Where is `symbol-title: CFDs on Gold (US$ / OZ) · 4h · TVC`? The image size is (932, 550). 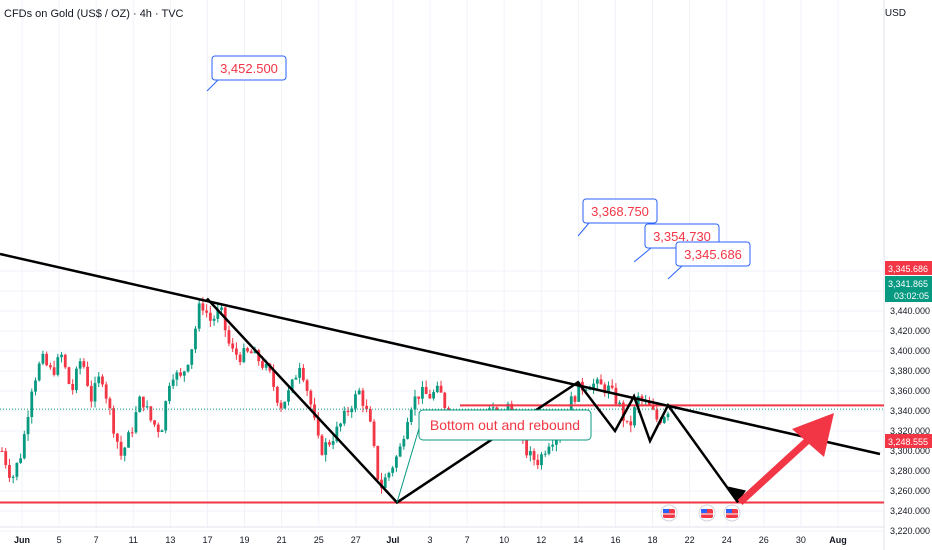
symbol-title: CFDs on Gold (US$ / OZ) · 4h · TVC is located at coordinates (94, 14).